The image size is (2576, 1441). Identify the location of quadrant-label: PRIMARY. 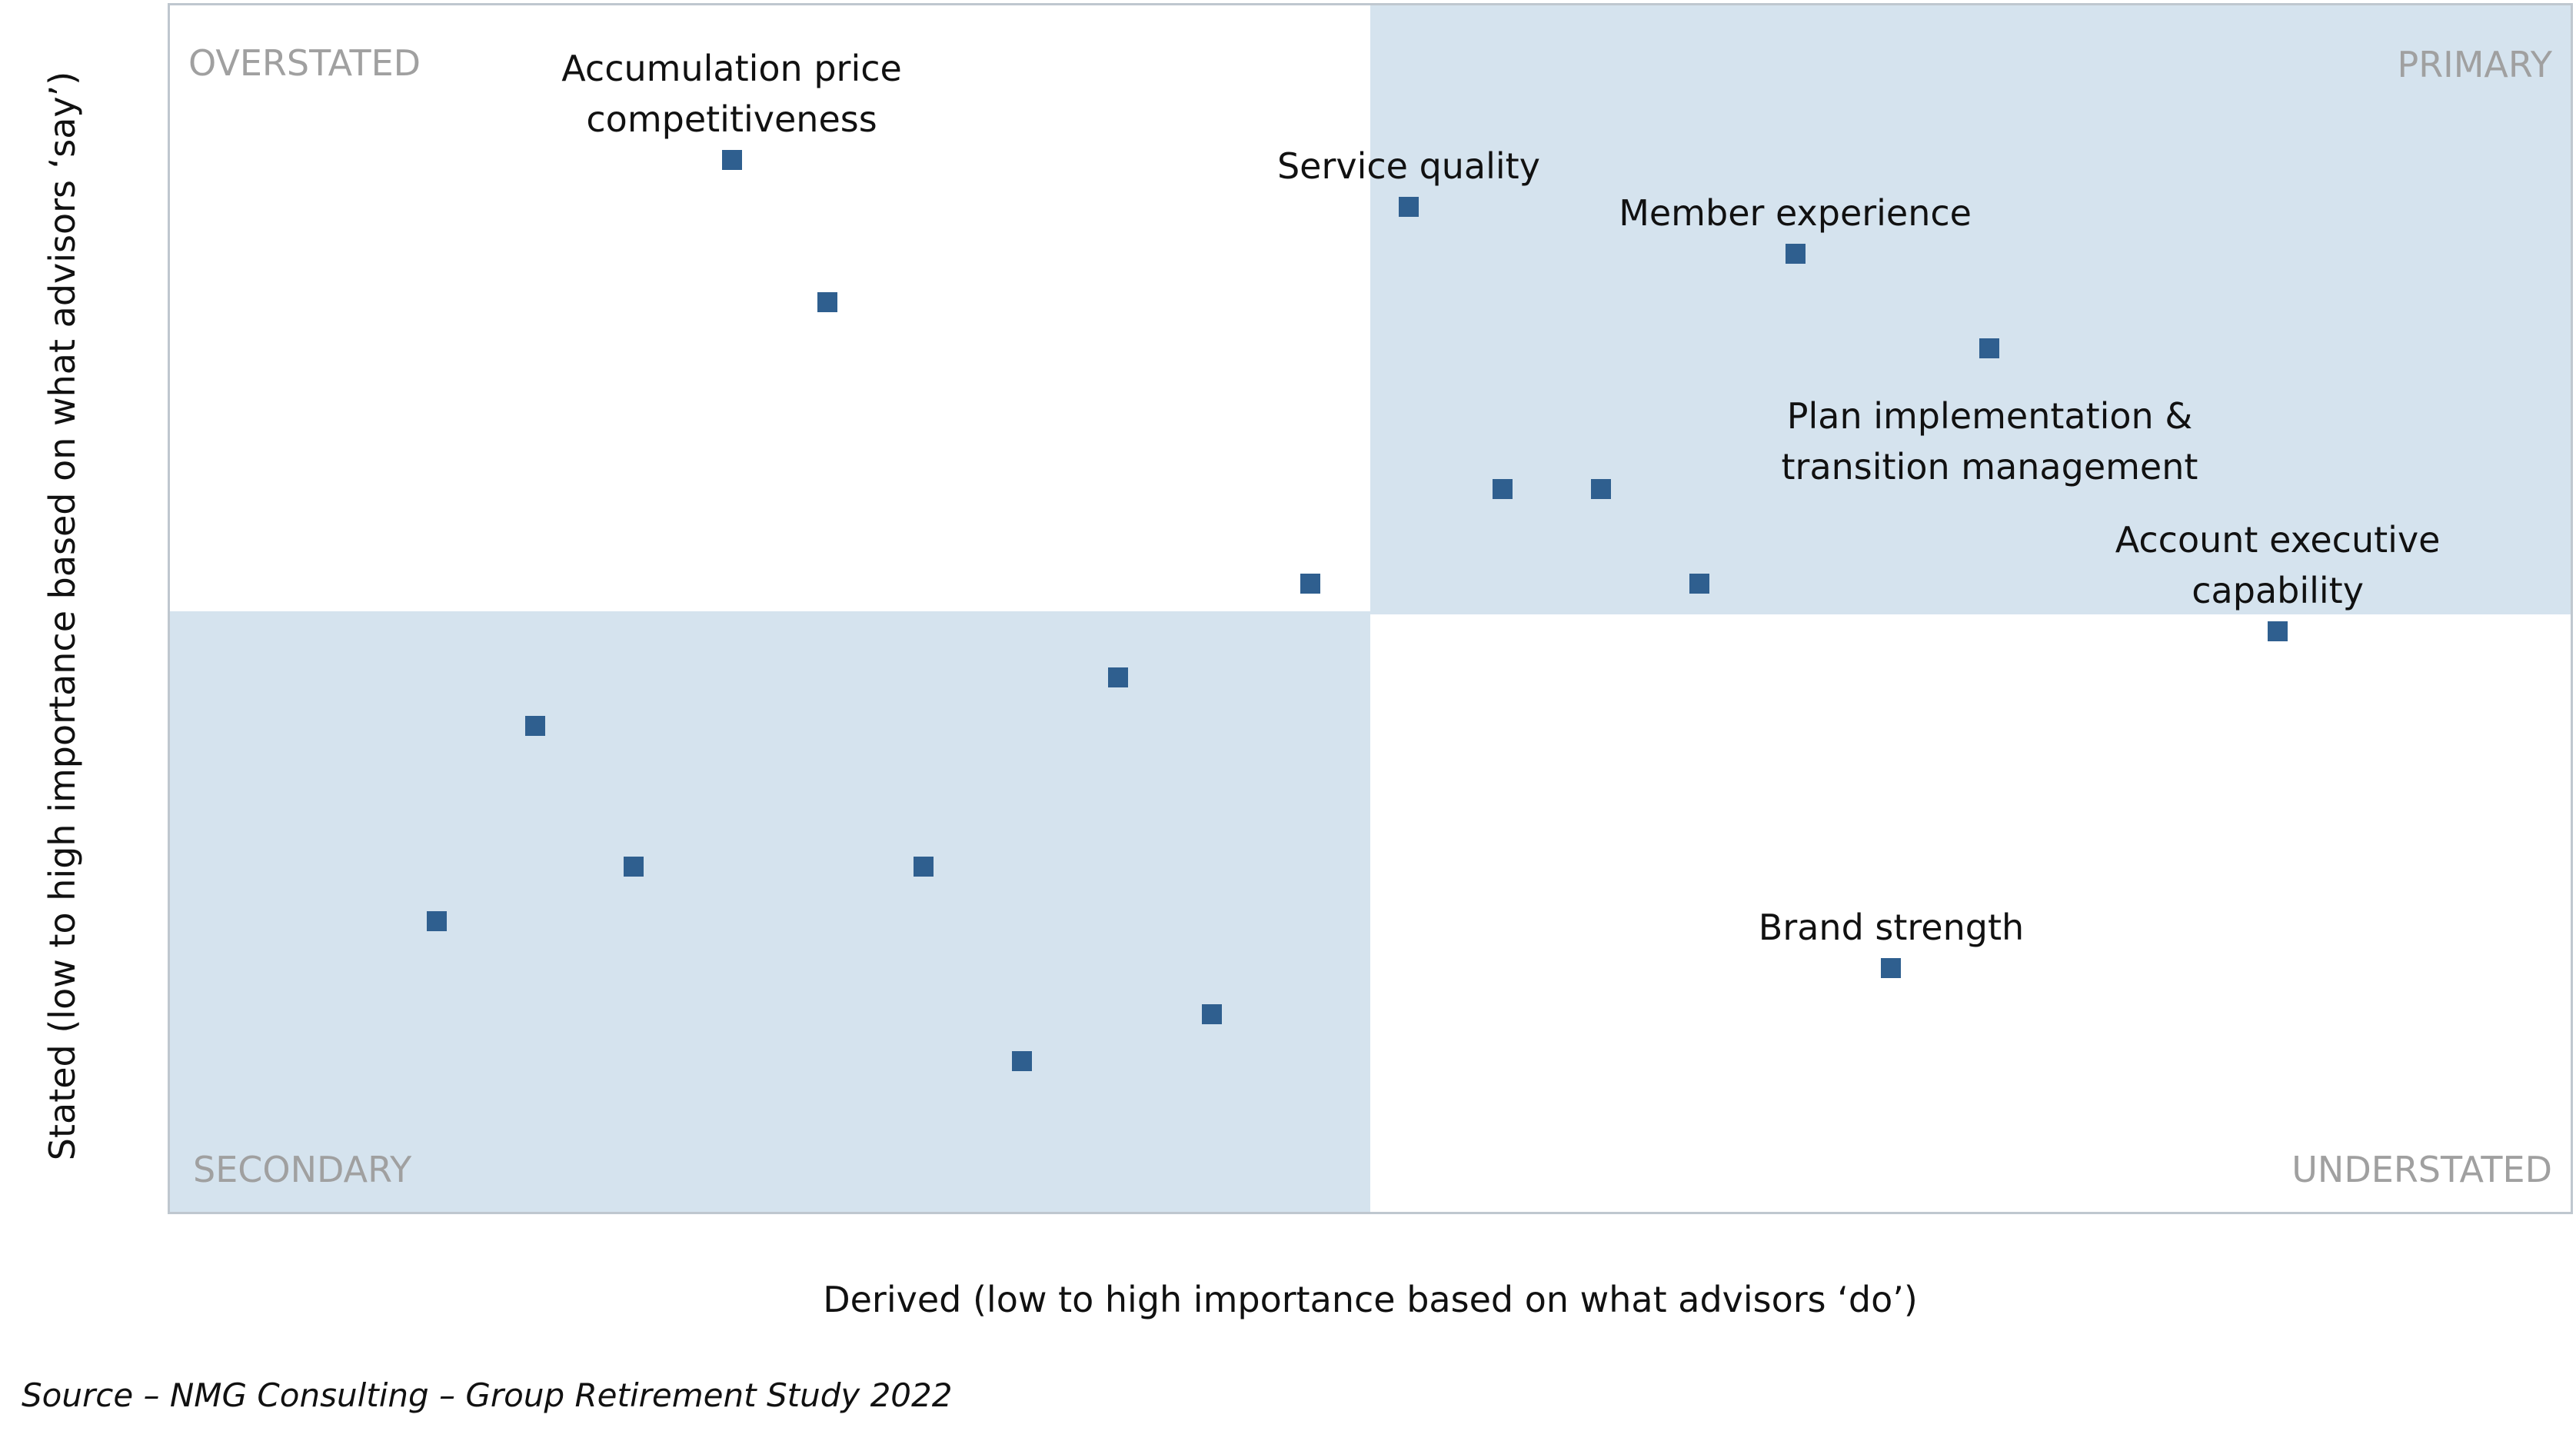
(2474, 64).